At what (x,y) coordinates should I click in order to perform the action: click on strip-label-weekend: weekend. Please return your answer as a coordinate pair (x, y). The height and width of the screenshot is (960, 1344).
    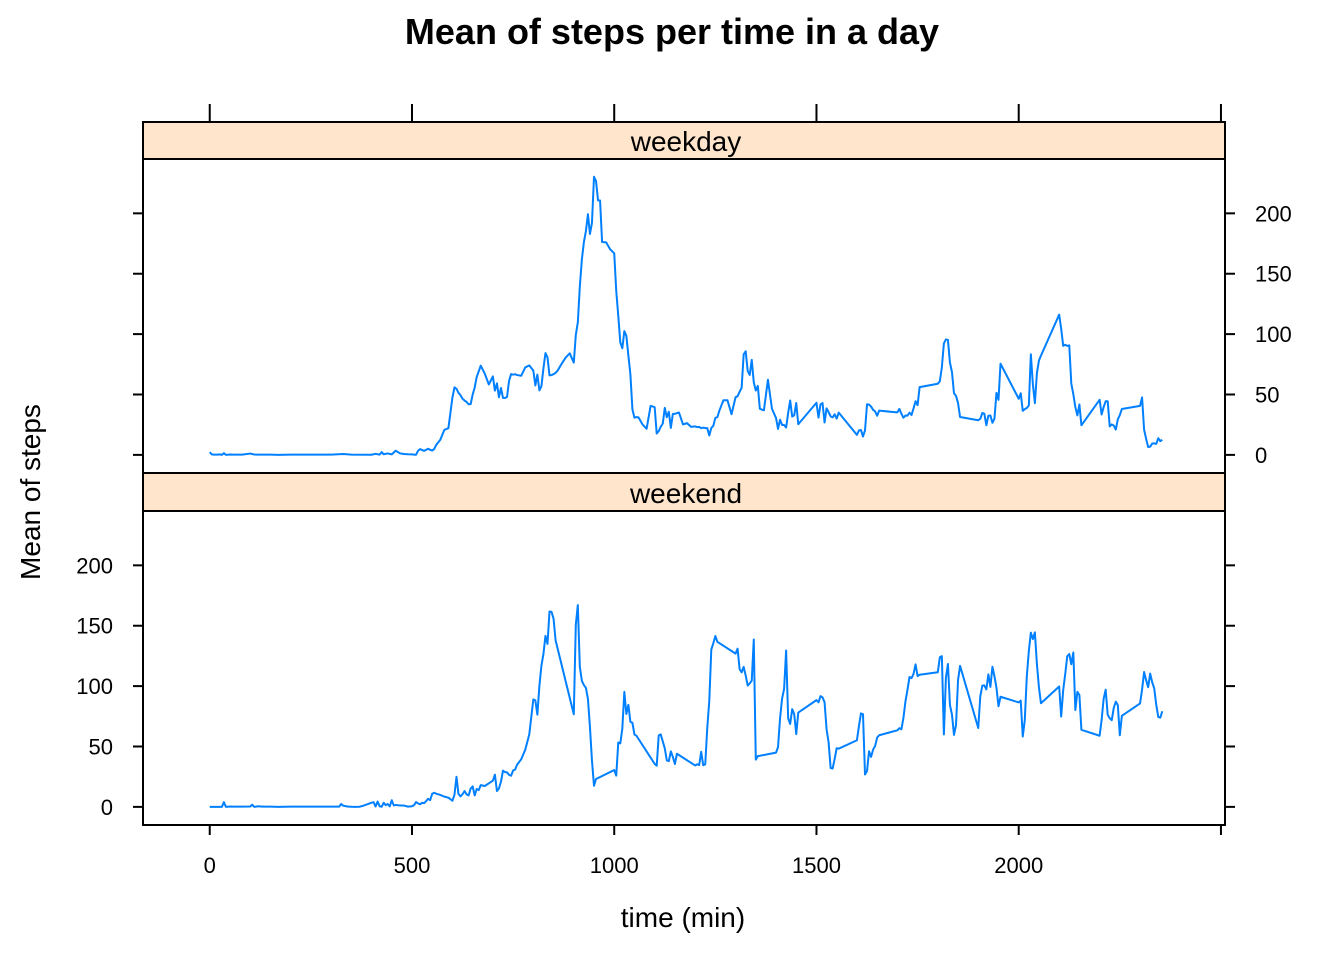
    Looking at the image, I should click on (685, 493).